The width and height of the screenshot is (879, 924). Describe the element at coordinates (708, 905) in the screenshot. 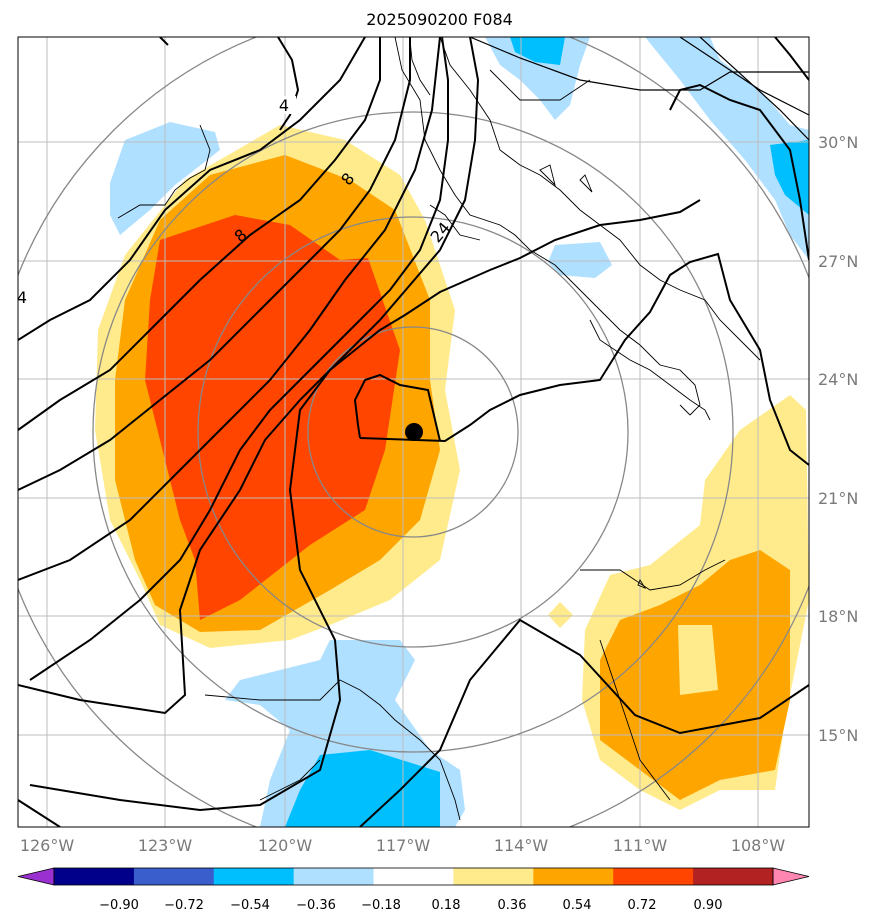

I see `colorbar-tick-label: 0.90` at that location.